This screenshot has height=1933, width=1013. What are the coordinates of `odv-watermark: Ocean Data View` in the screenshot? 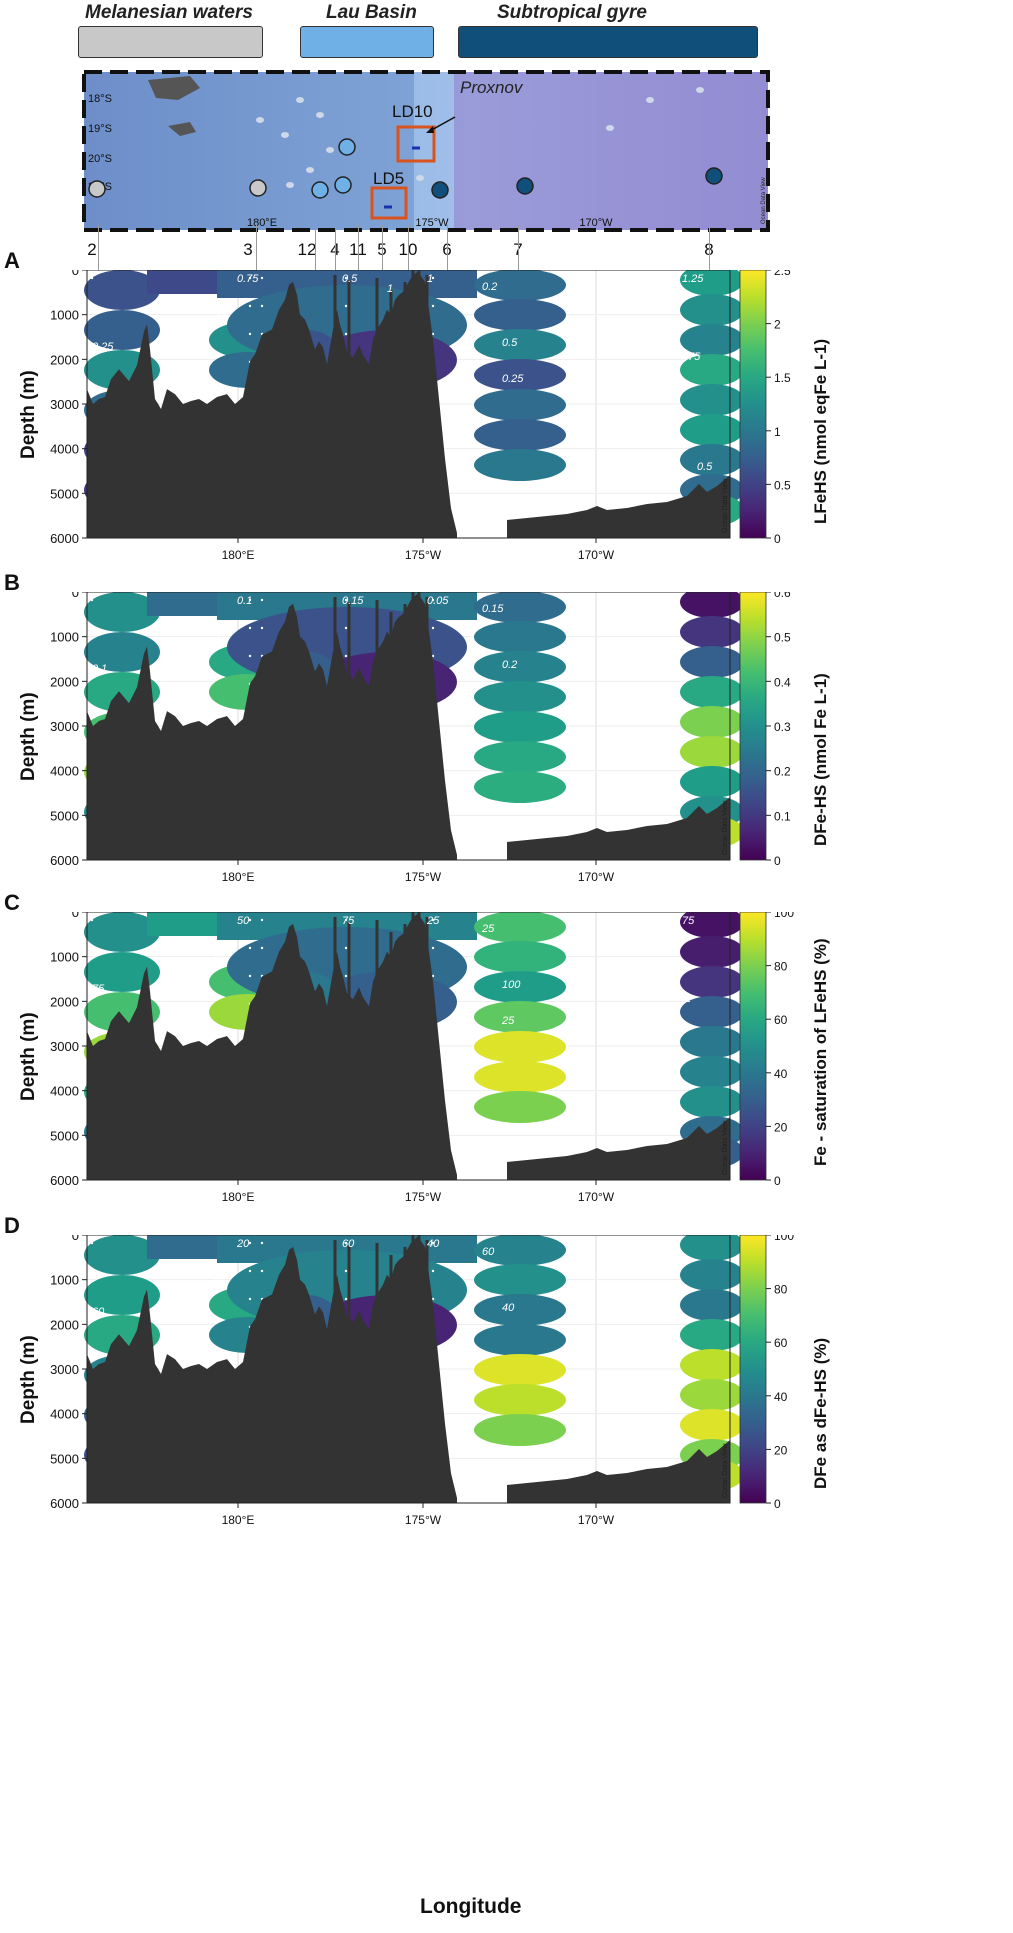 It's located at (725, 505).